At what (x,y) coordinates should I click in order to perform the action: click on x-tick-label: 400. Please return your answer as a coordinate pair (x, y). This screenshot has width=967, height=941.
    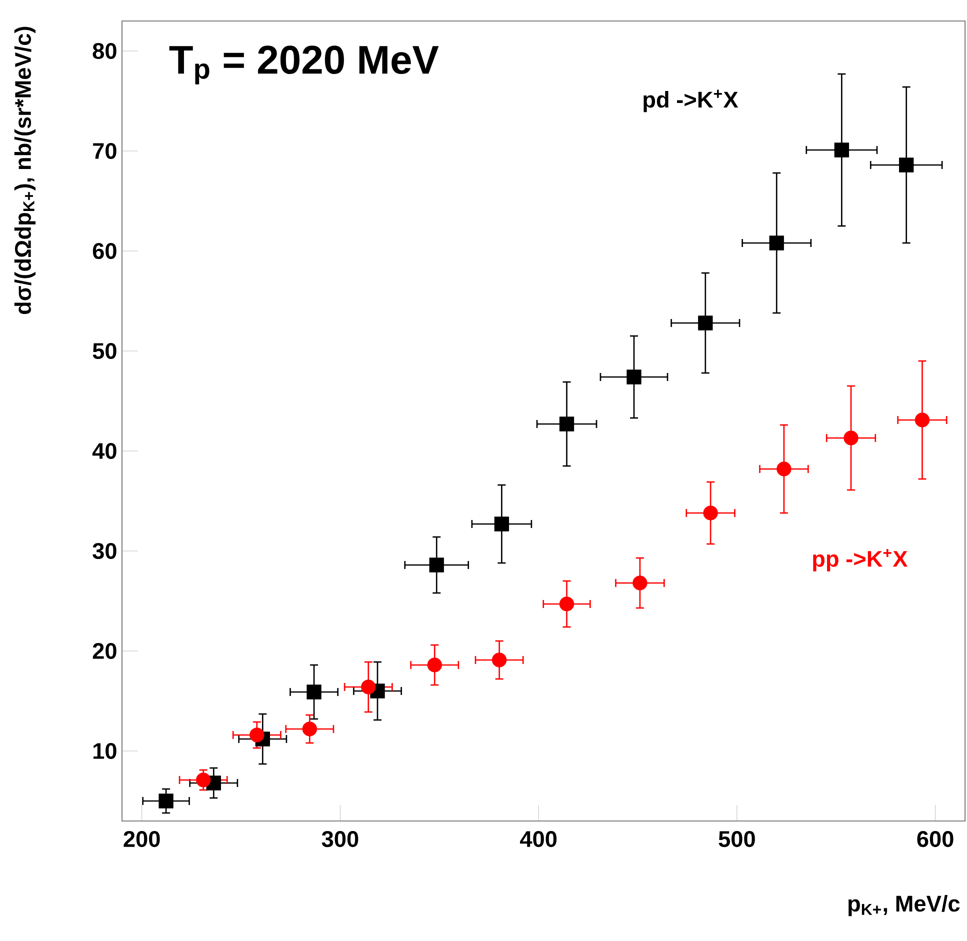
    Looking at the image, I should click on (538, 839).